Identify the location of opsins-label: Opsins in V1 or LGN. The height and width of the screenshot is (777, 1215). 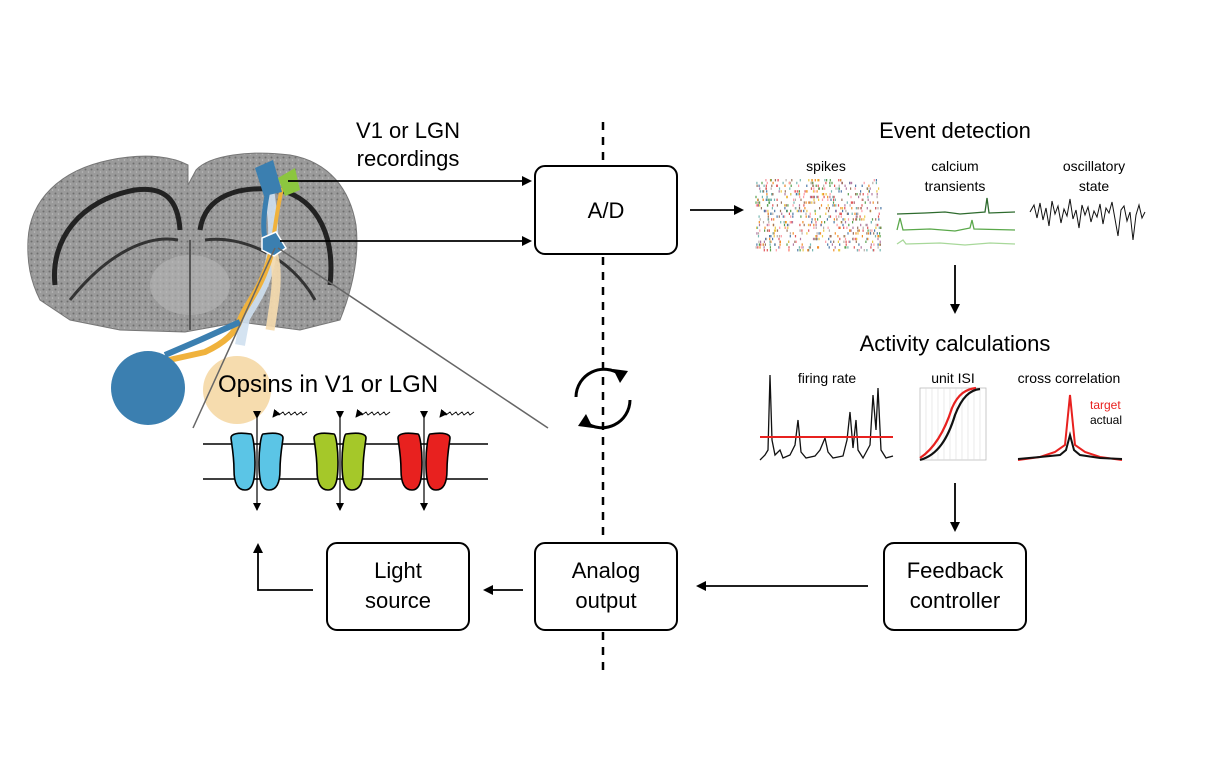
(328, 384).